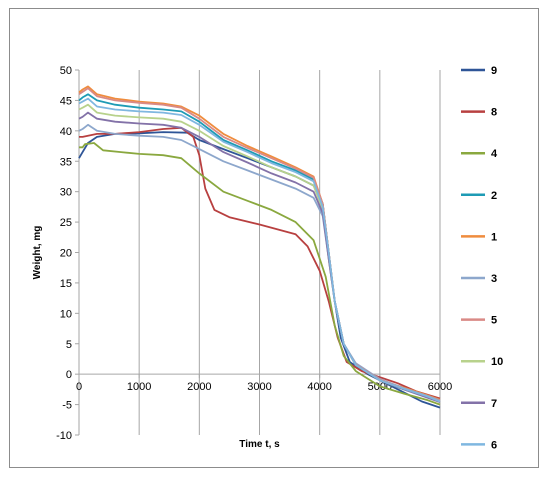 The image size is (550, 477). What do you see at coordinates (66, 314) in the screenshot?
I see `y-tick-label: 10` at bounding box center [66, 314].